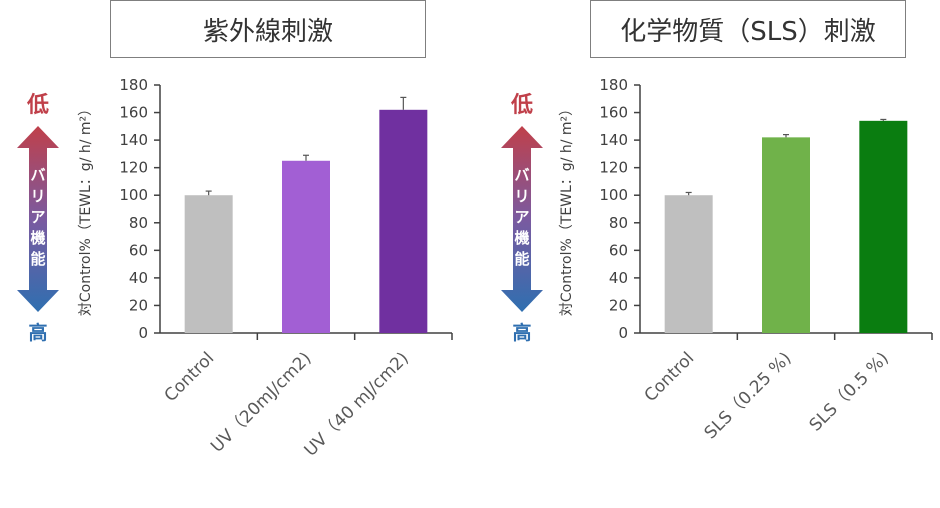 This screenshot has height=508, width=940. I want to click on x-category-label: UV（20mJ/cm2), so click(261, 402).